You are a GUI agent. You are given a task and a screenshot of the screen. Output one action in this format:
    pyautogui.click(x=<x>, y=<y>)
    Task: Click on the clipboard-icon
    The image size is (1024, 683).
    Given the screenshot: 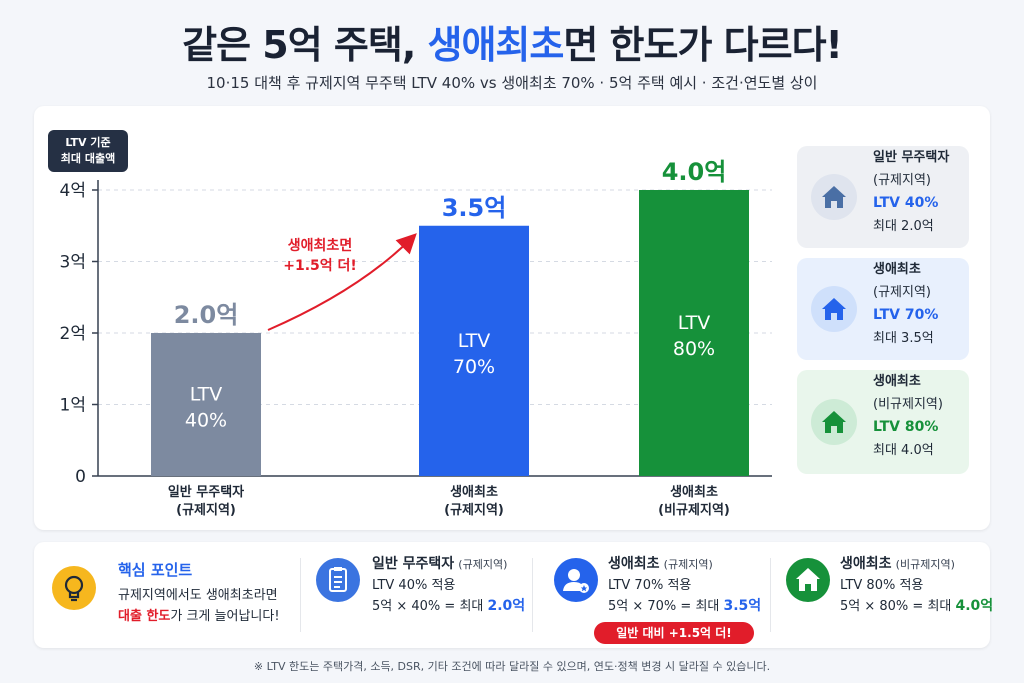 What is the action you would take?
    pyautogui.click(x=338, y=579)
    